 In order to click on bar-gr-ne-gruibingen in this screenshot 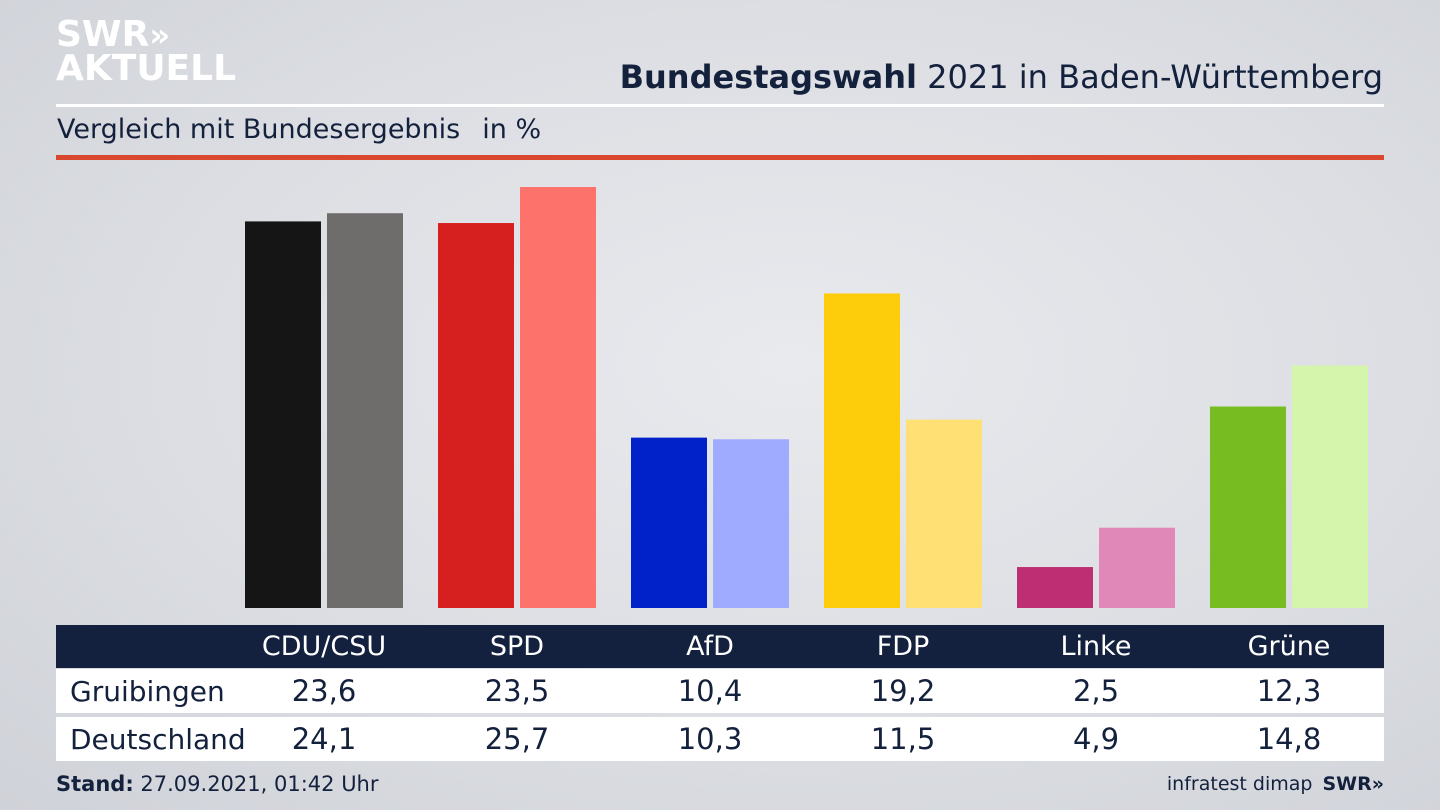, I will do `click(1248, 507)`.